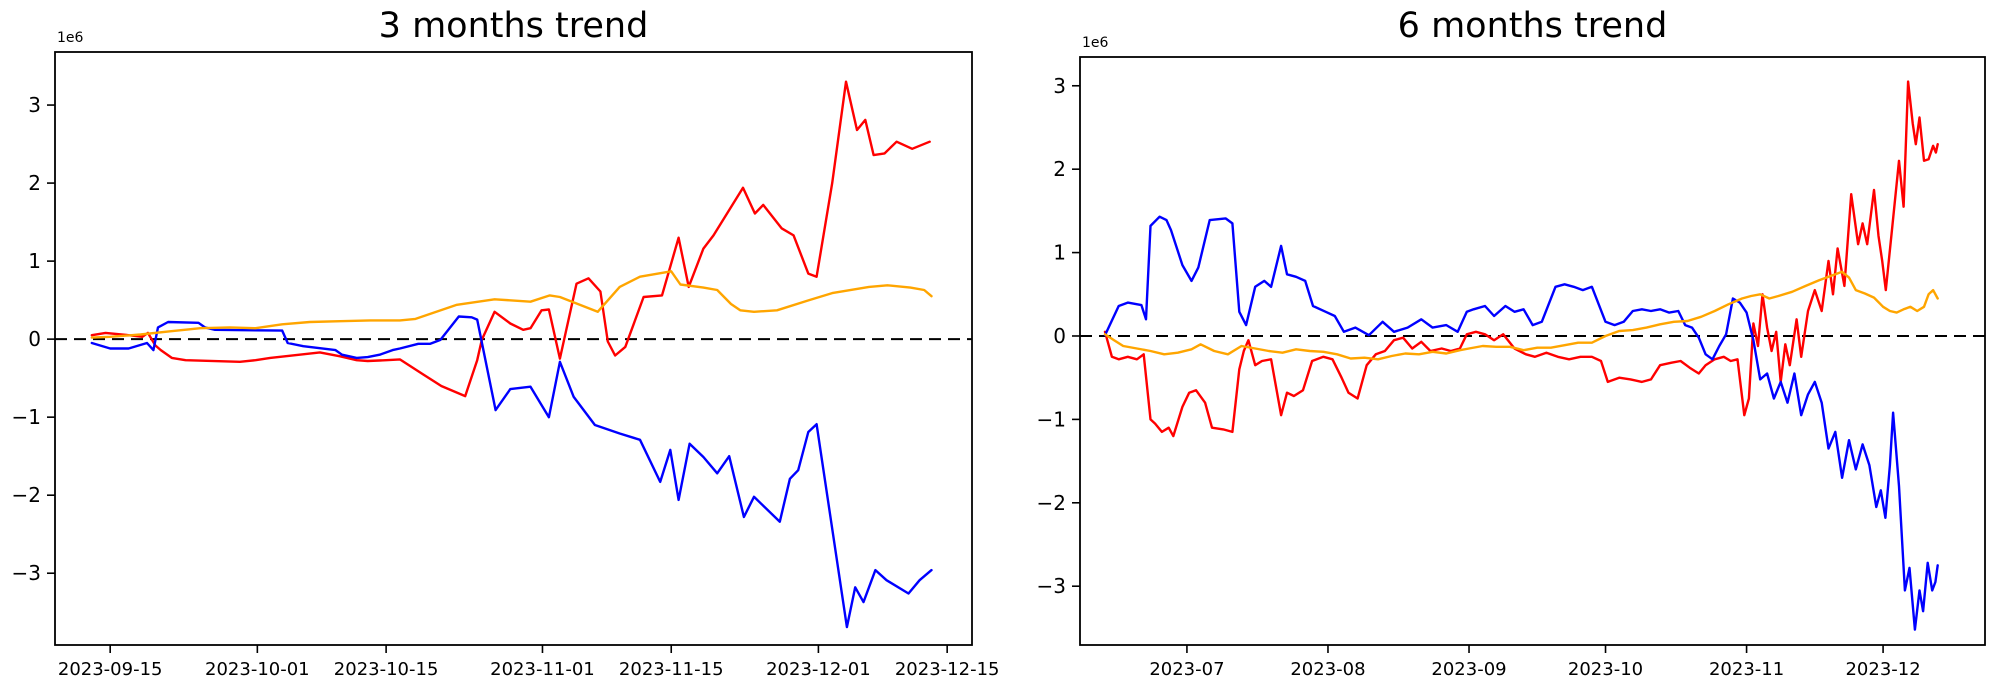 The height and width of the screenshot is (700, 2000). I want to click on x-tick-label: 2023-09-15, so click(110, 669).